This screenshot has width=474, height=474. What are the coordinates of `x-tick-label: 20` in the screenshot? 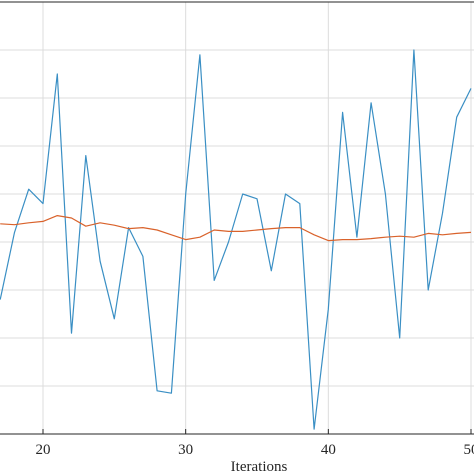 It's located at (43, 450).